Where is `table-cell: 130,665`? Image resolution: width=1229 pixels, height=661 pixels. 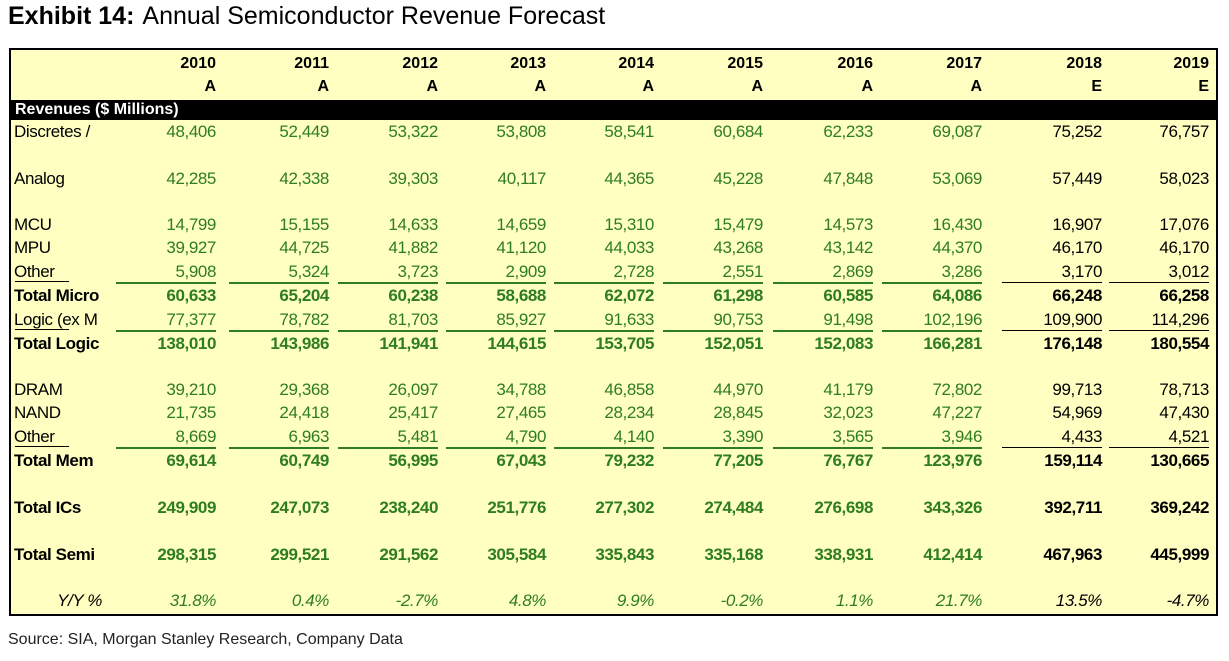 table-cell: 130,665 is located at coordinates (1179, 460).